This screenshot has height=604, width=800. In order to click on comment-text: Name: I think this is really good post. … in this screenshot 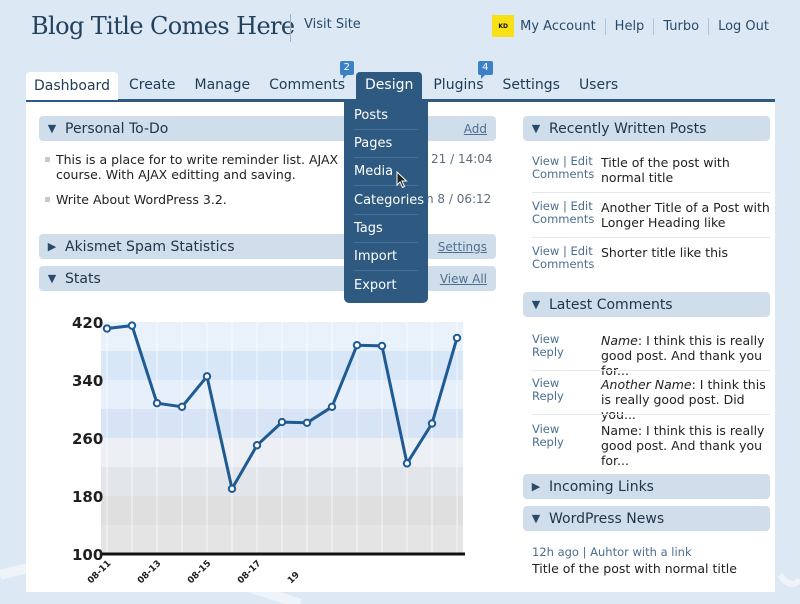, I will do `click(686, 355)`.